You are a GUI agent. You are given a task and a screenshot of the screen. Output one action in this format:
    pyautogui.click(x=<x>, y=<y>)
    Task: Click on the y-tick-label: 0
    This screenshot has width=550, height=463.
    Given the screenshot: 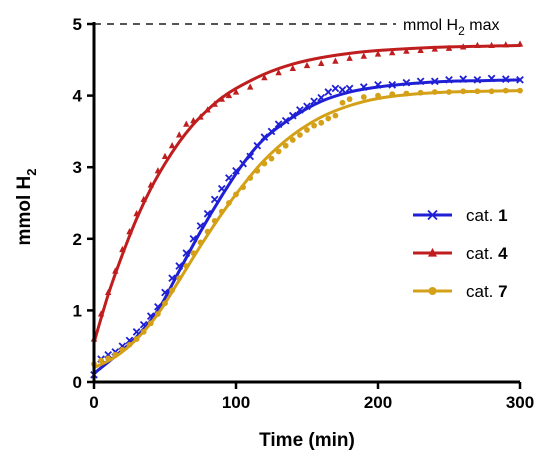 What is the action you would take?
    pyautogui.click(x=77, y=382)
    